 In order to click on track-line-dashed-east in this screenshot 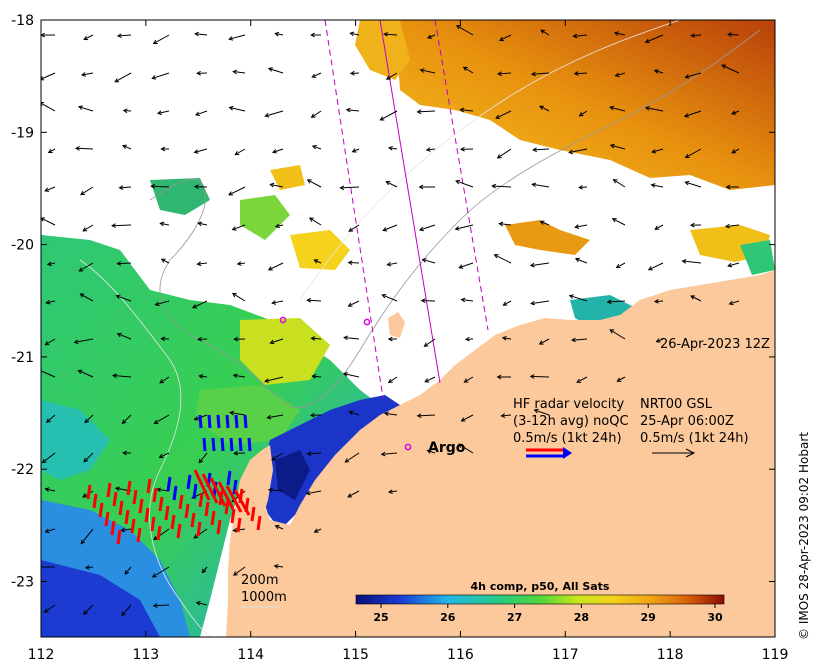, I will do `click(461, 175)`.